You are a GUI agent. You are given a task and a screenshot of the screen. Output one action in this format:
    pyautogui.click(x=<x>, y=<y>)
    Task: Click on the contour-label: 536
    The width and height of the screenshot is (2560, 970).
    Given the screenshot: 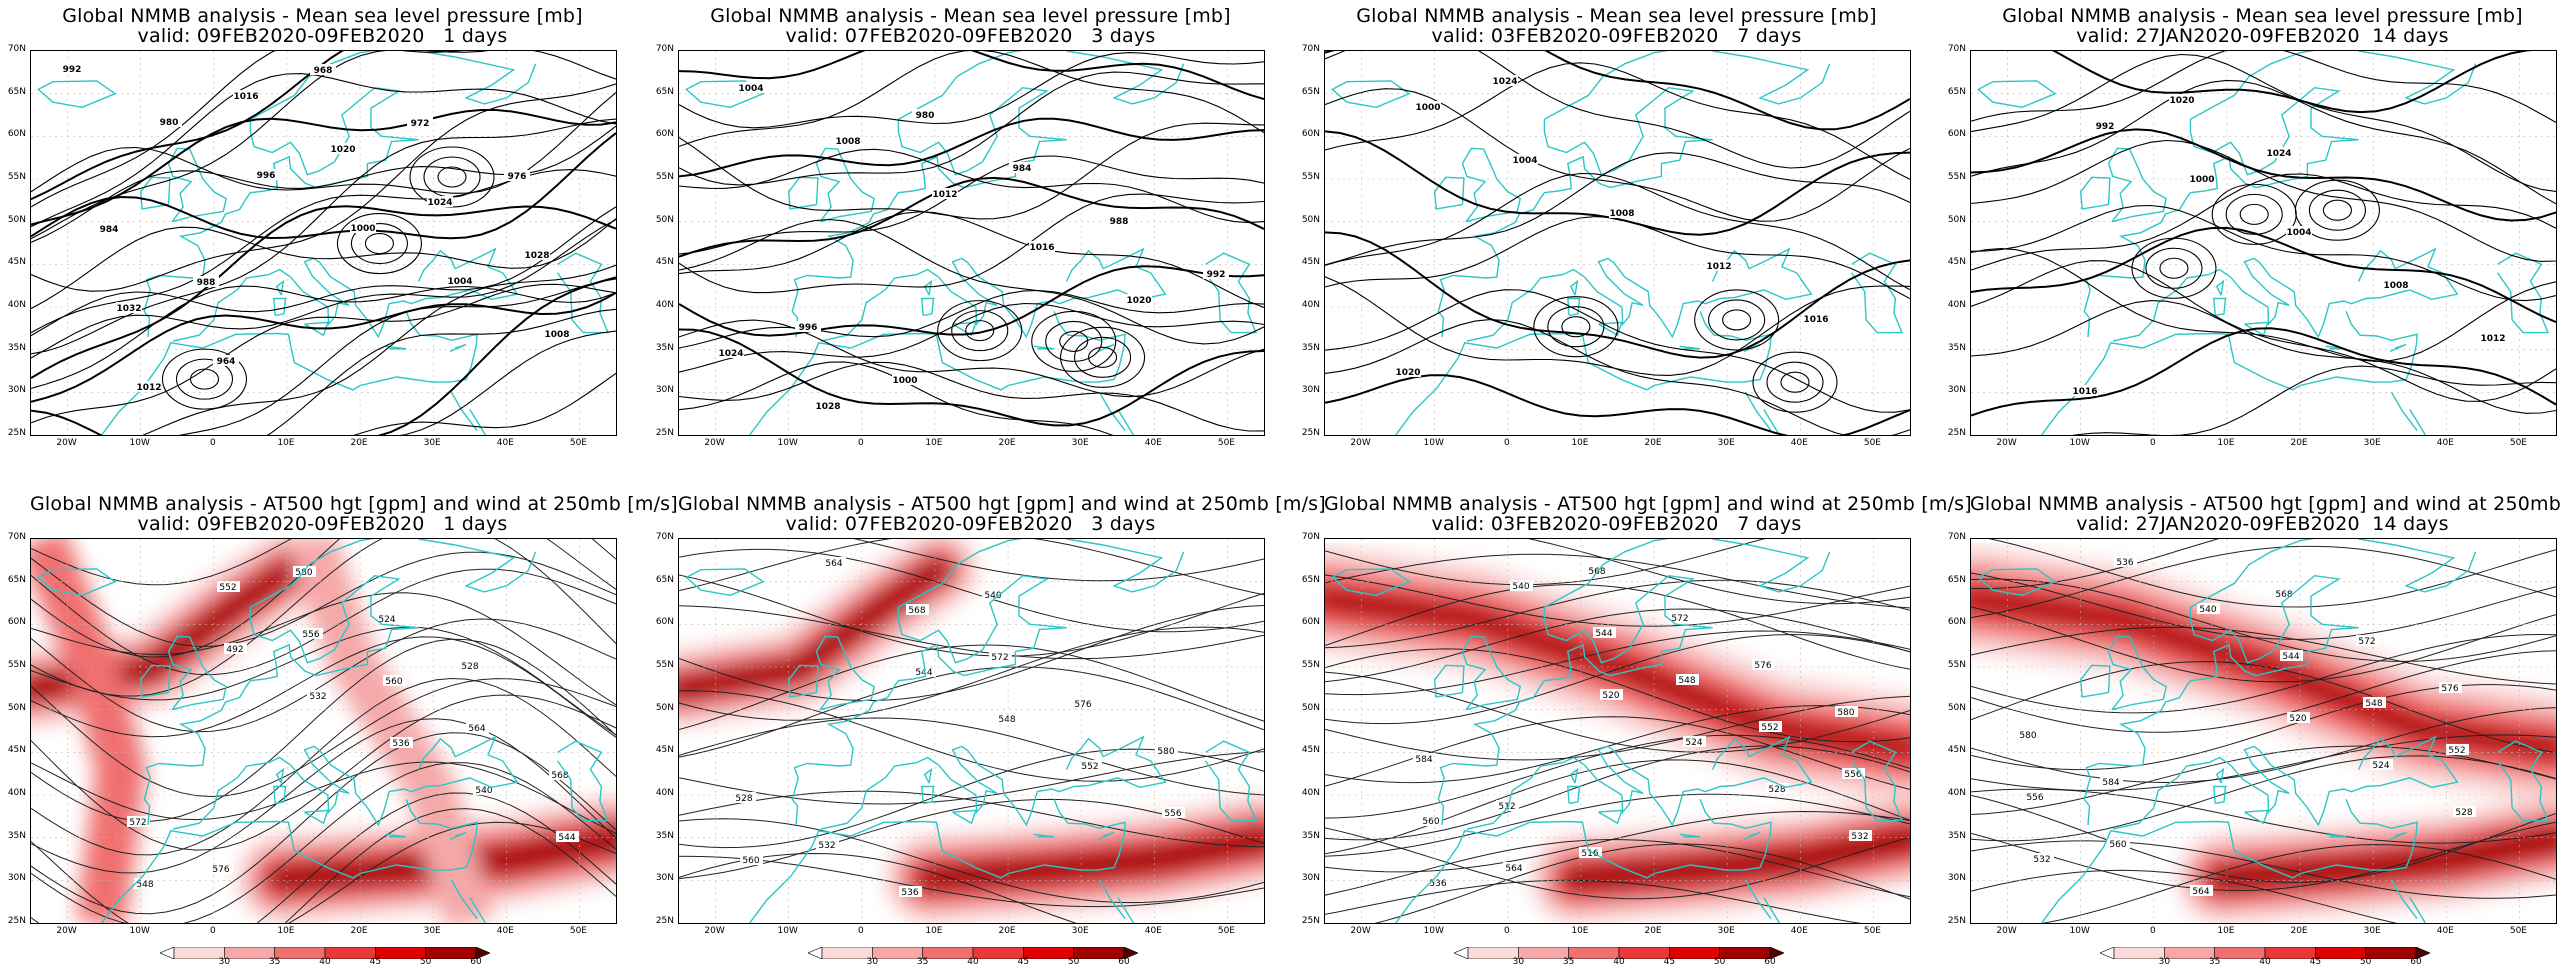 What is the action you would take?
    pyautogui.click(x=2124, y=563)
    